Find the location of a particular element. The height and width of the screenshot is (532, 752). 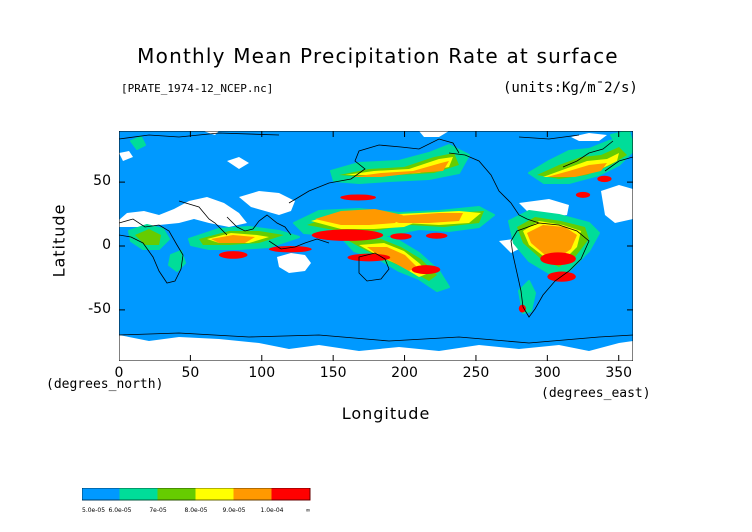

legend-label: 1.0e-04 is located at coordinates (271, 510).